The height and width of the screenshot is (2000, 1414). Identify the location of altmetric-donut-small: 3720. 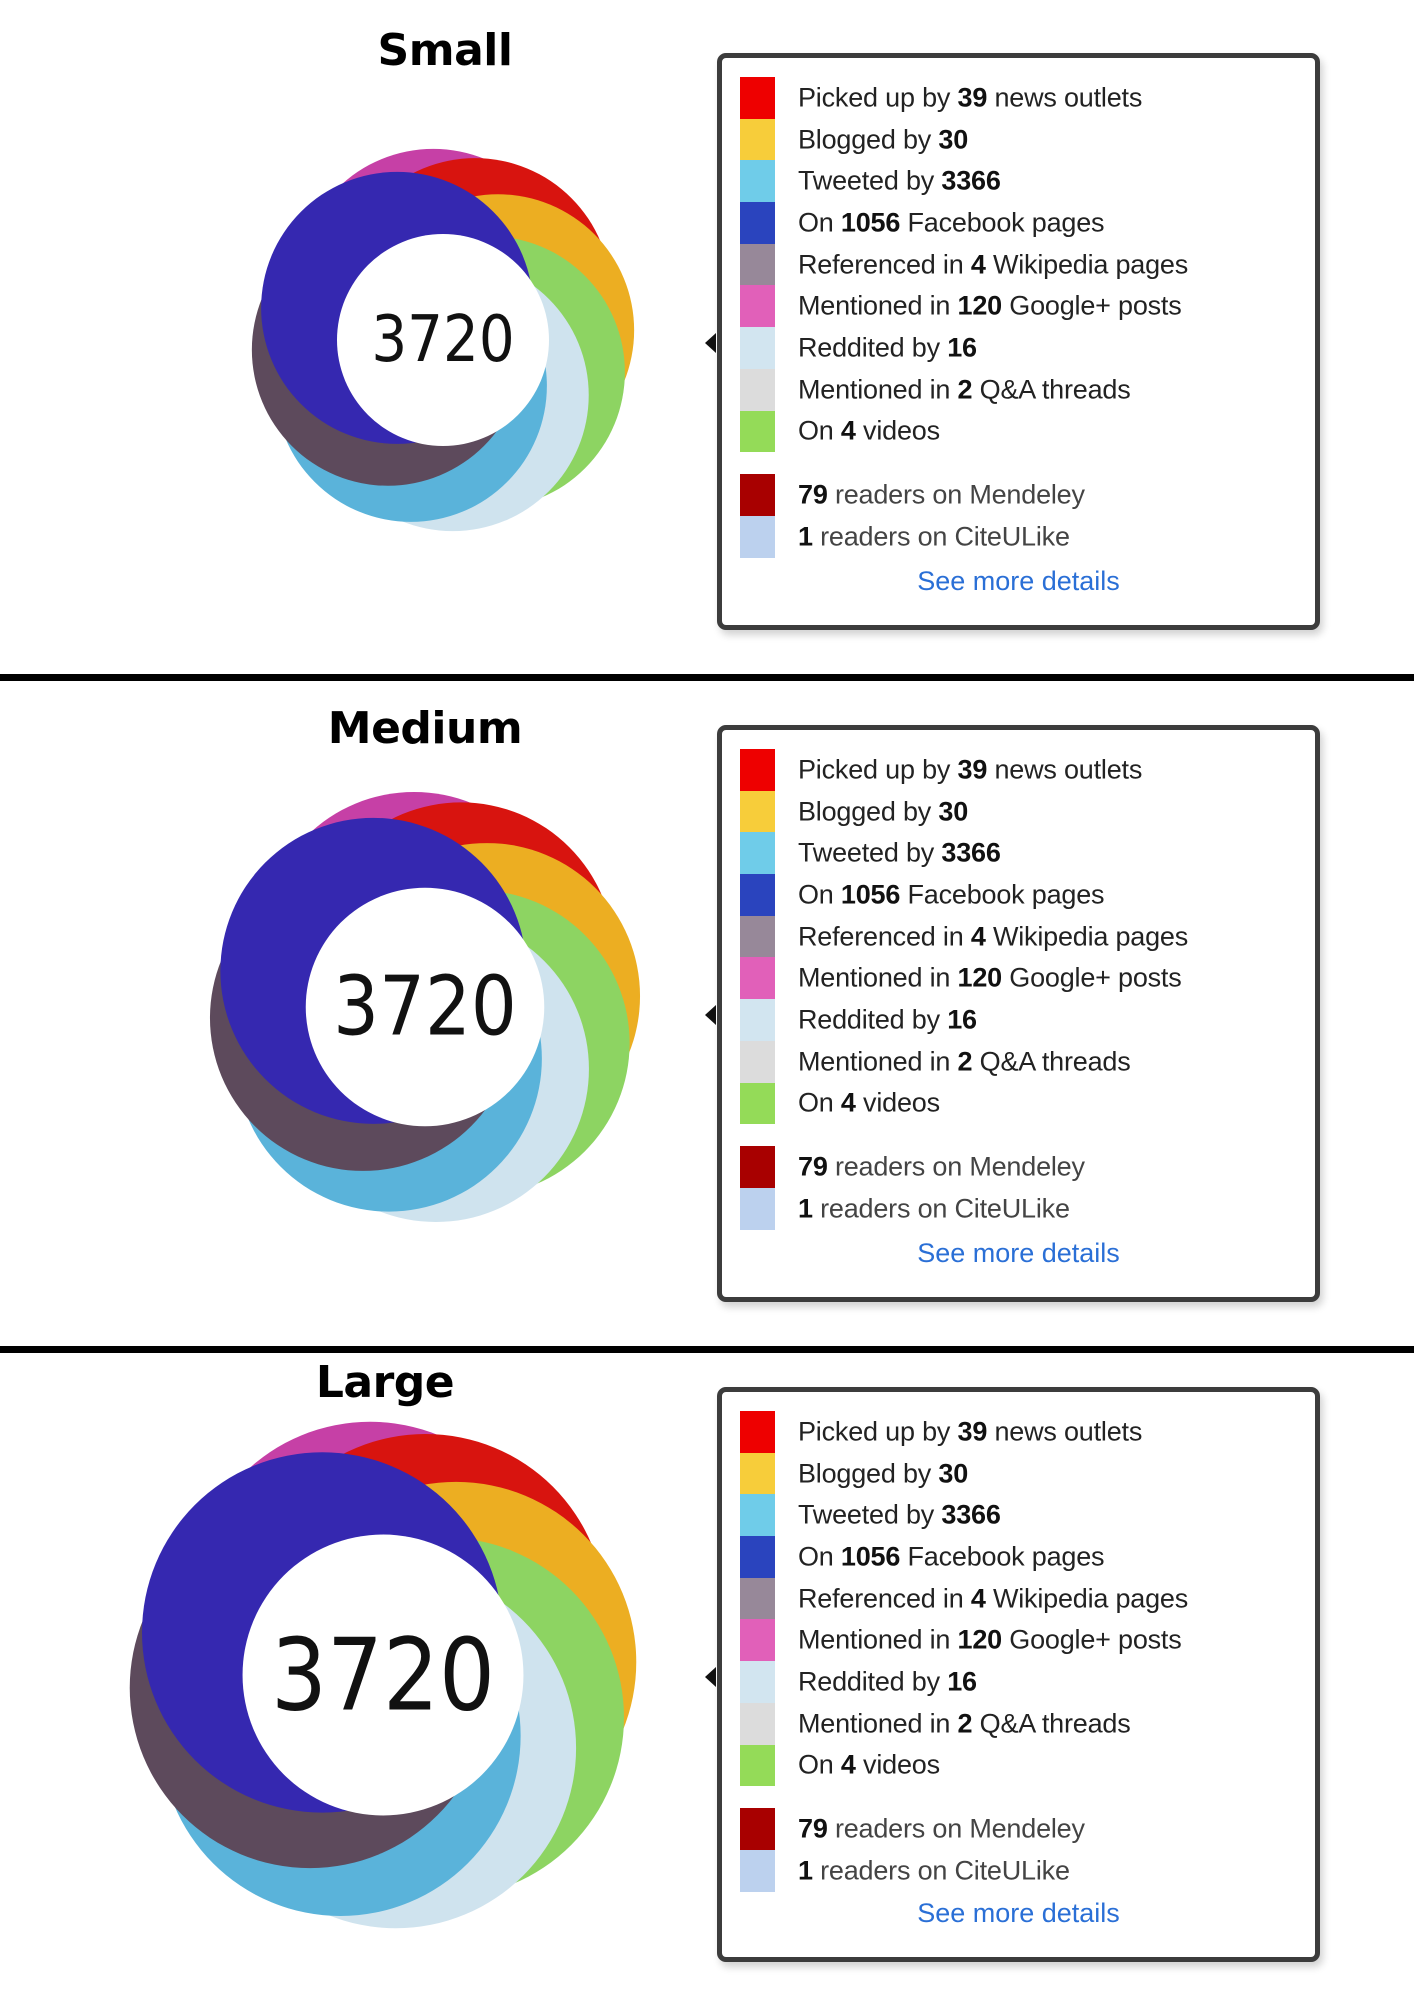
(443, 340).